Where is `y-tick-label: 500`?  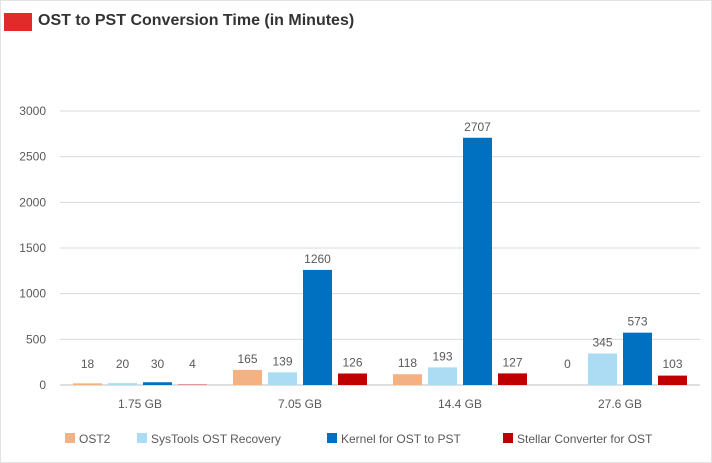
y-tick-label: 500 is located at coordinates (36, 339).